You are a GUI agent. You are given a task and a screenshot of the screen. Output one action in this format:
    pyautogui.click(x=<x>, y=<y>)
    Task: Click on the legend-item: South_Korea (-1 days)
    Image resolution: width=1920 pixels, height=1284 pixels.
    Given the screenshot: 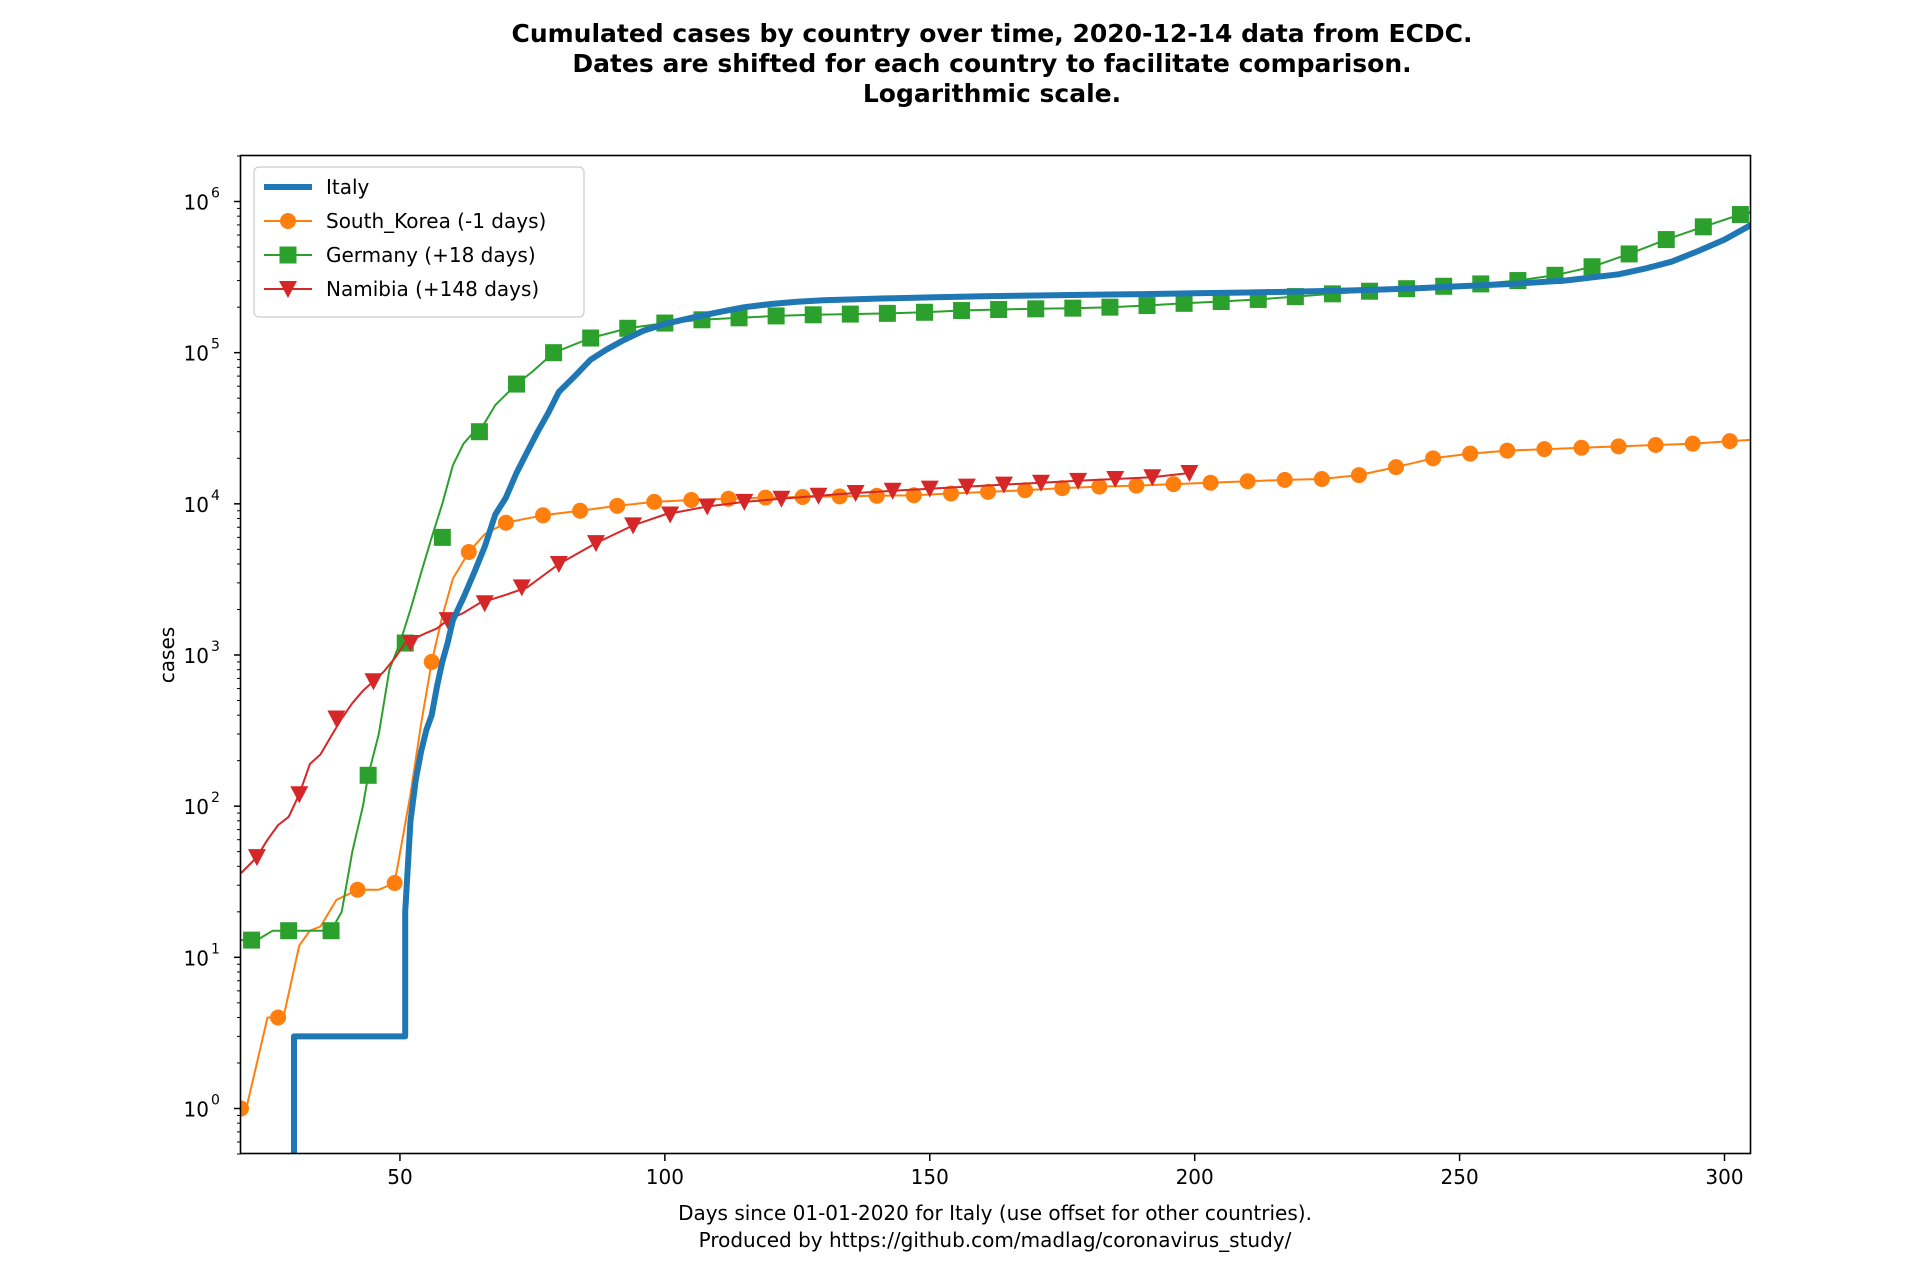 What is the action you would take?
    pyautogui.click(x=405, y=221)
    